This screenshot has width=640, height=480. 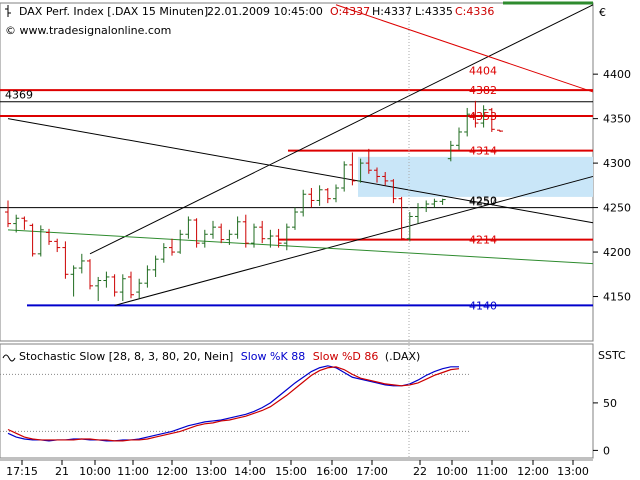 I want to click on trendline-green-support, so click(x=300, y=247).